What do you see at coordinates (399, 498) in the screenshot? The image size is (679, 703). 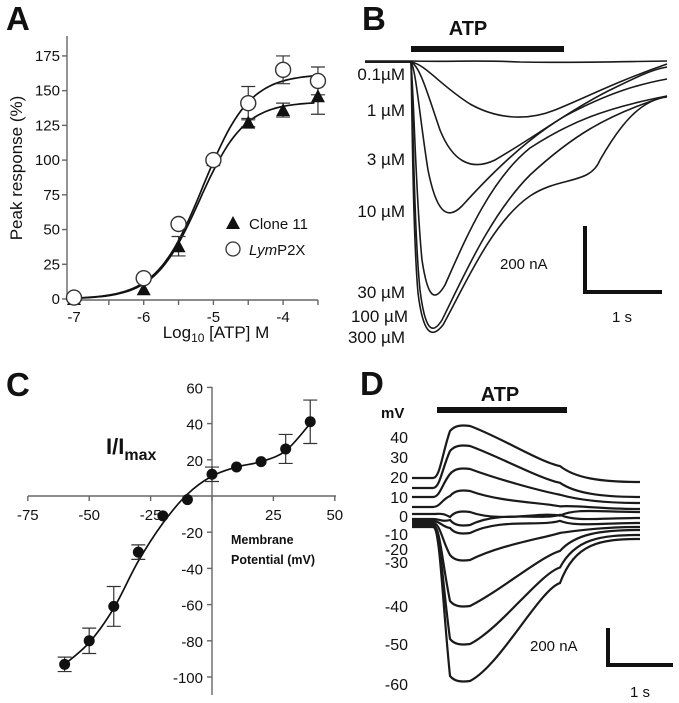 I see `voltage-label: 10` at bounding box center [399, 498].